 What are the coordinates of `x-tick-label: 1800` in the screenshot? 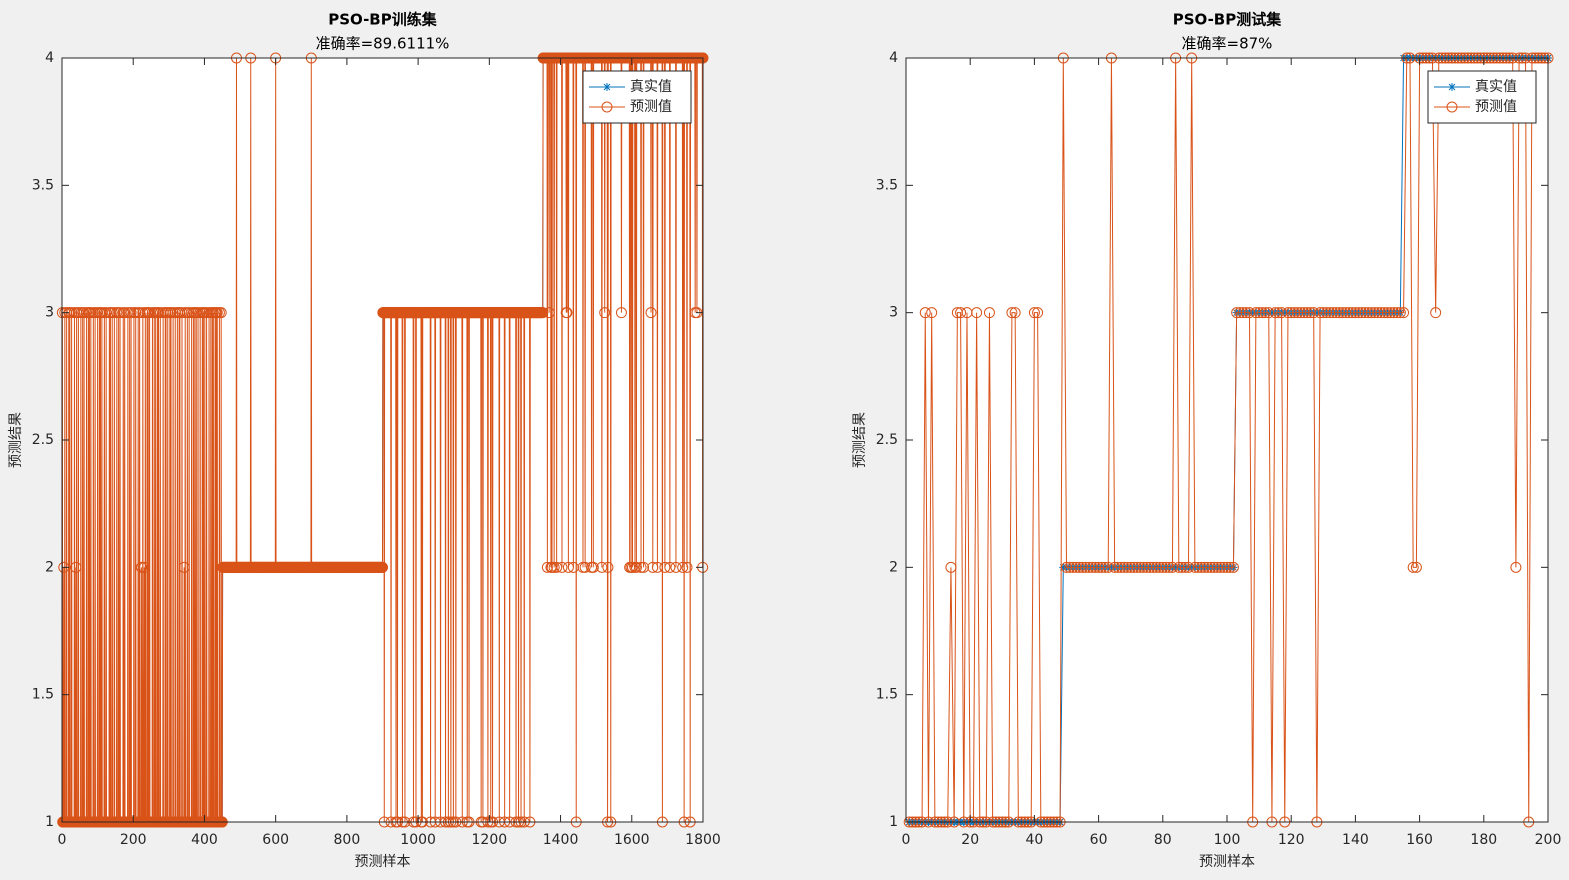 It's located at (703, 840).